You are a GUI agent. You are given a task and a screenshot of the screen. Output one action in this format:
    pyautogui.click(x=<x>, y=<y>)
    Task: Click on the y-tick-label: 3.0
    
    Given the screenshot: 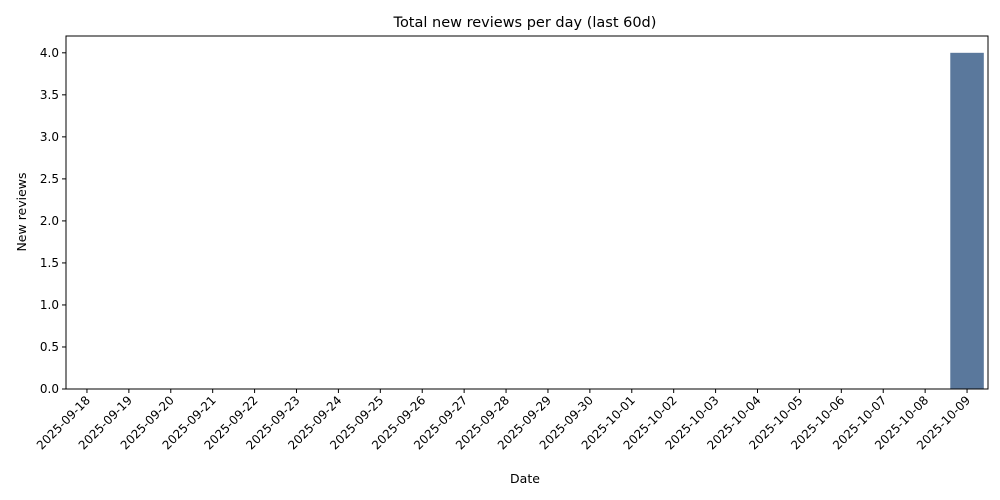 What is the action you would take?
    pyautogui.click(x=49, y=137)
    